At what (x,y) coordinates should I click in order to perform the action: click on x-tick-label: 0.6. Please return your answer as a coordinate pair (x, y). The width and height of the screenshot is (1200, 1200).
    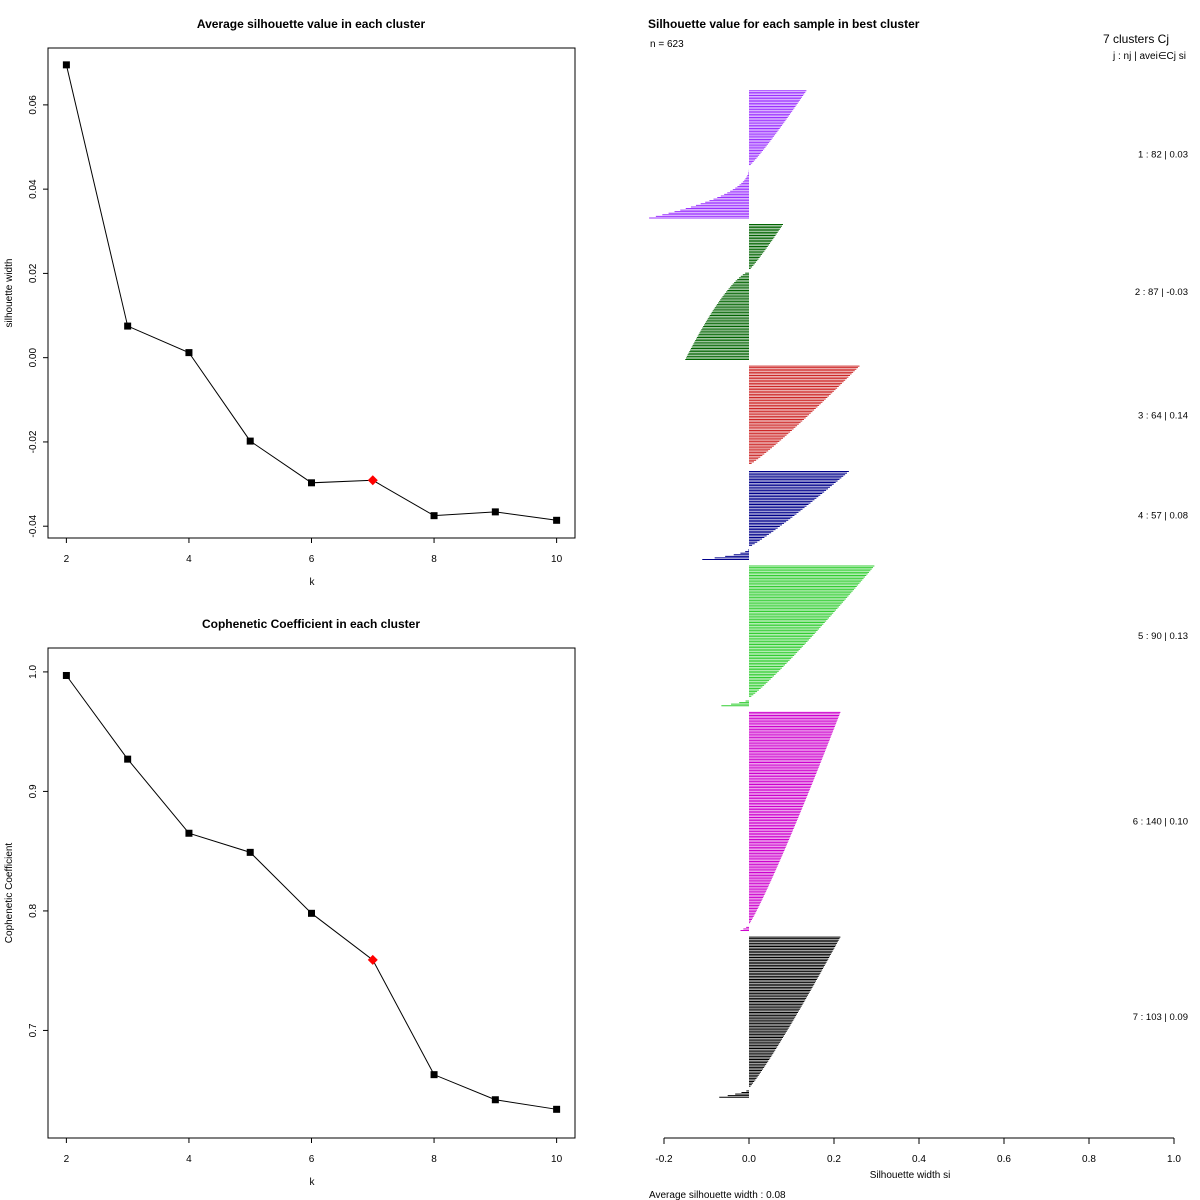
    Looking at the image, I should click on (1004, 1159).